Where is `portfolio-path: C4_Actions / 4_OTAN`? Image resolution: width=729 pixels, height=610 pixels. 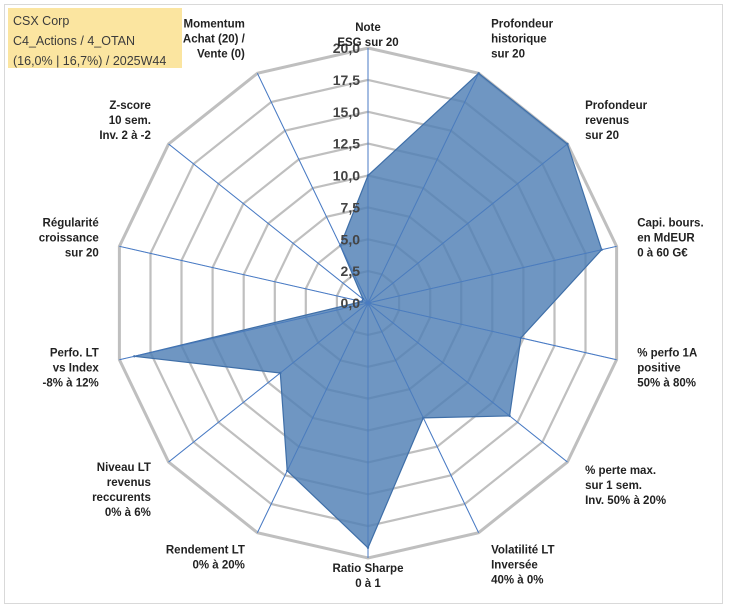
portfolio-path: C4_Actions / 4_OTAN is located at coordinates (74, 41).